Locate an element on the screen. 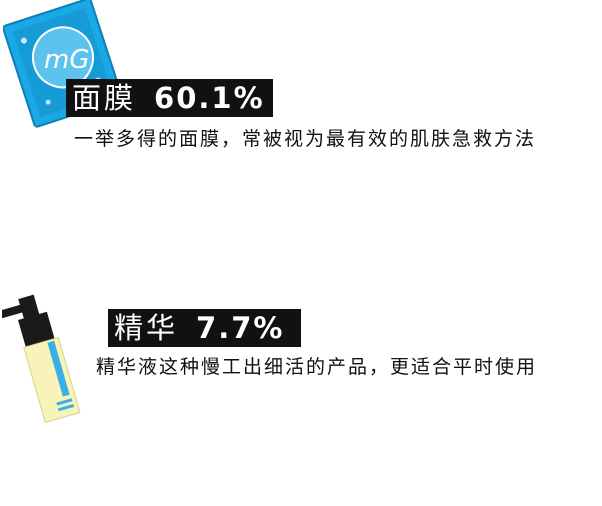 The width and height of the screenshot is (602, 506). serum-bottle-icon is located at coordinates (62, 350).